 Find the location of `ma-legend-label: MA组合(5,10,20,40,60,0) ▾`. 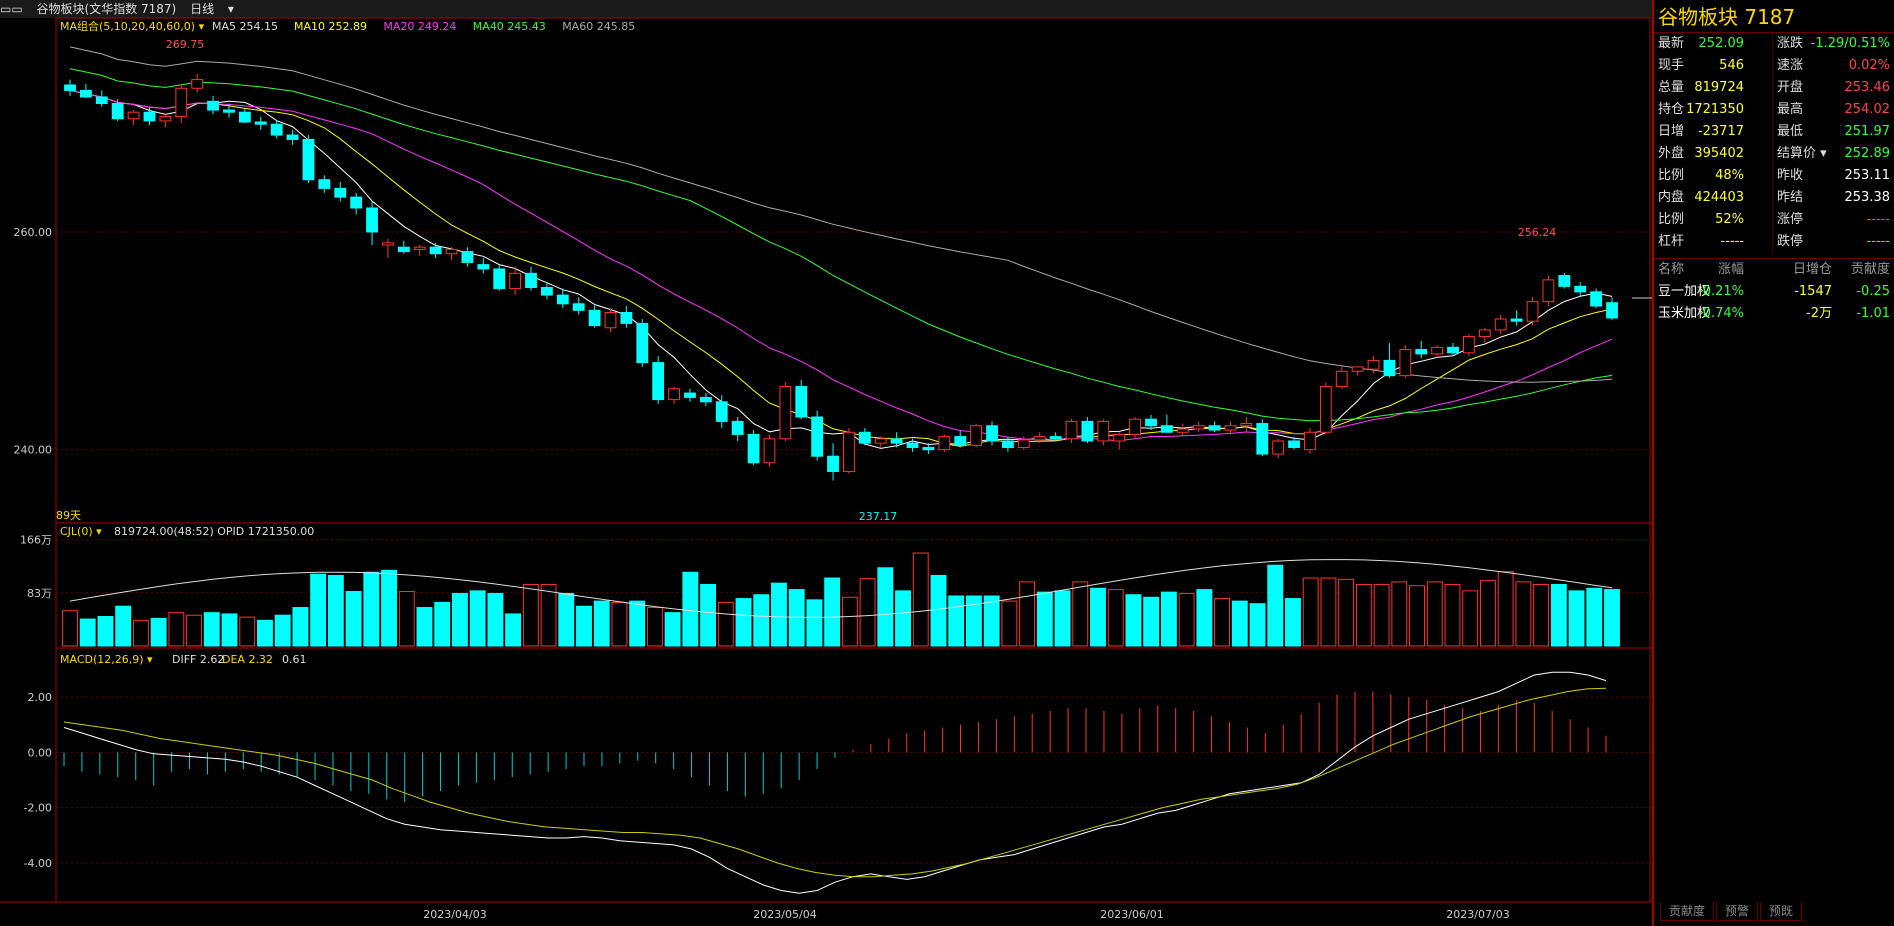

ma-legend-label: MA组合(5,10,20,40,60,0) ▾ is located at coordinates (132, 26).